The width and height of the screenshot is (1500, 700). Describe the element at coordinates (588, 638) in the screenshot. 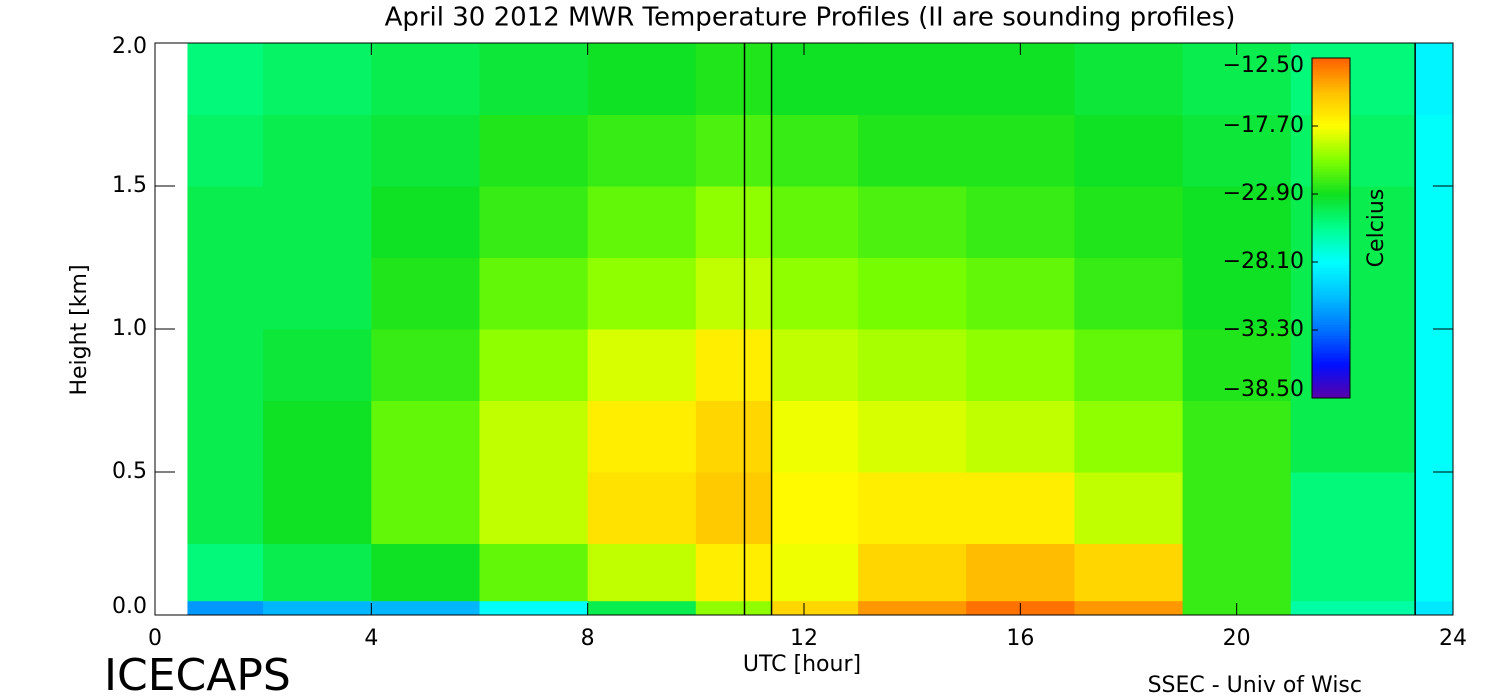

I see `x-tick-label: 8` at that location.